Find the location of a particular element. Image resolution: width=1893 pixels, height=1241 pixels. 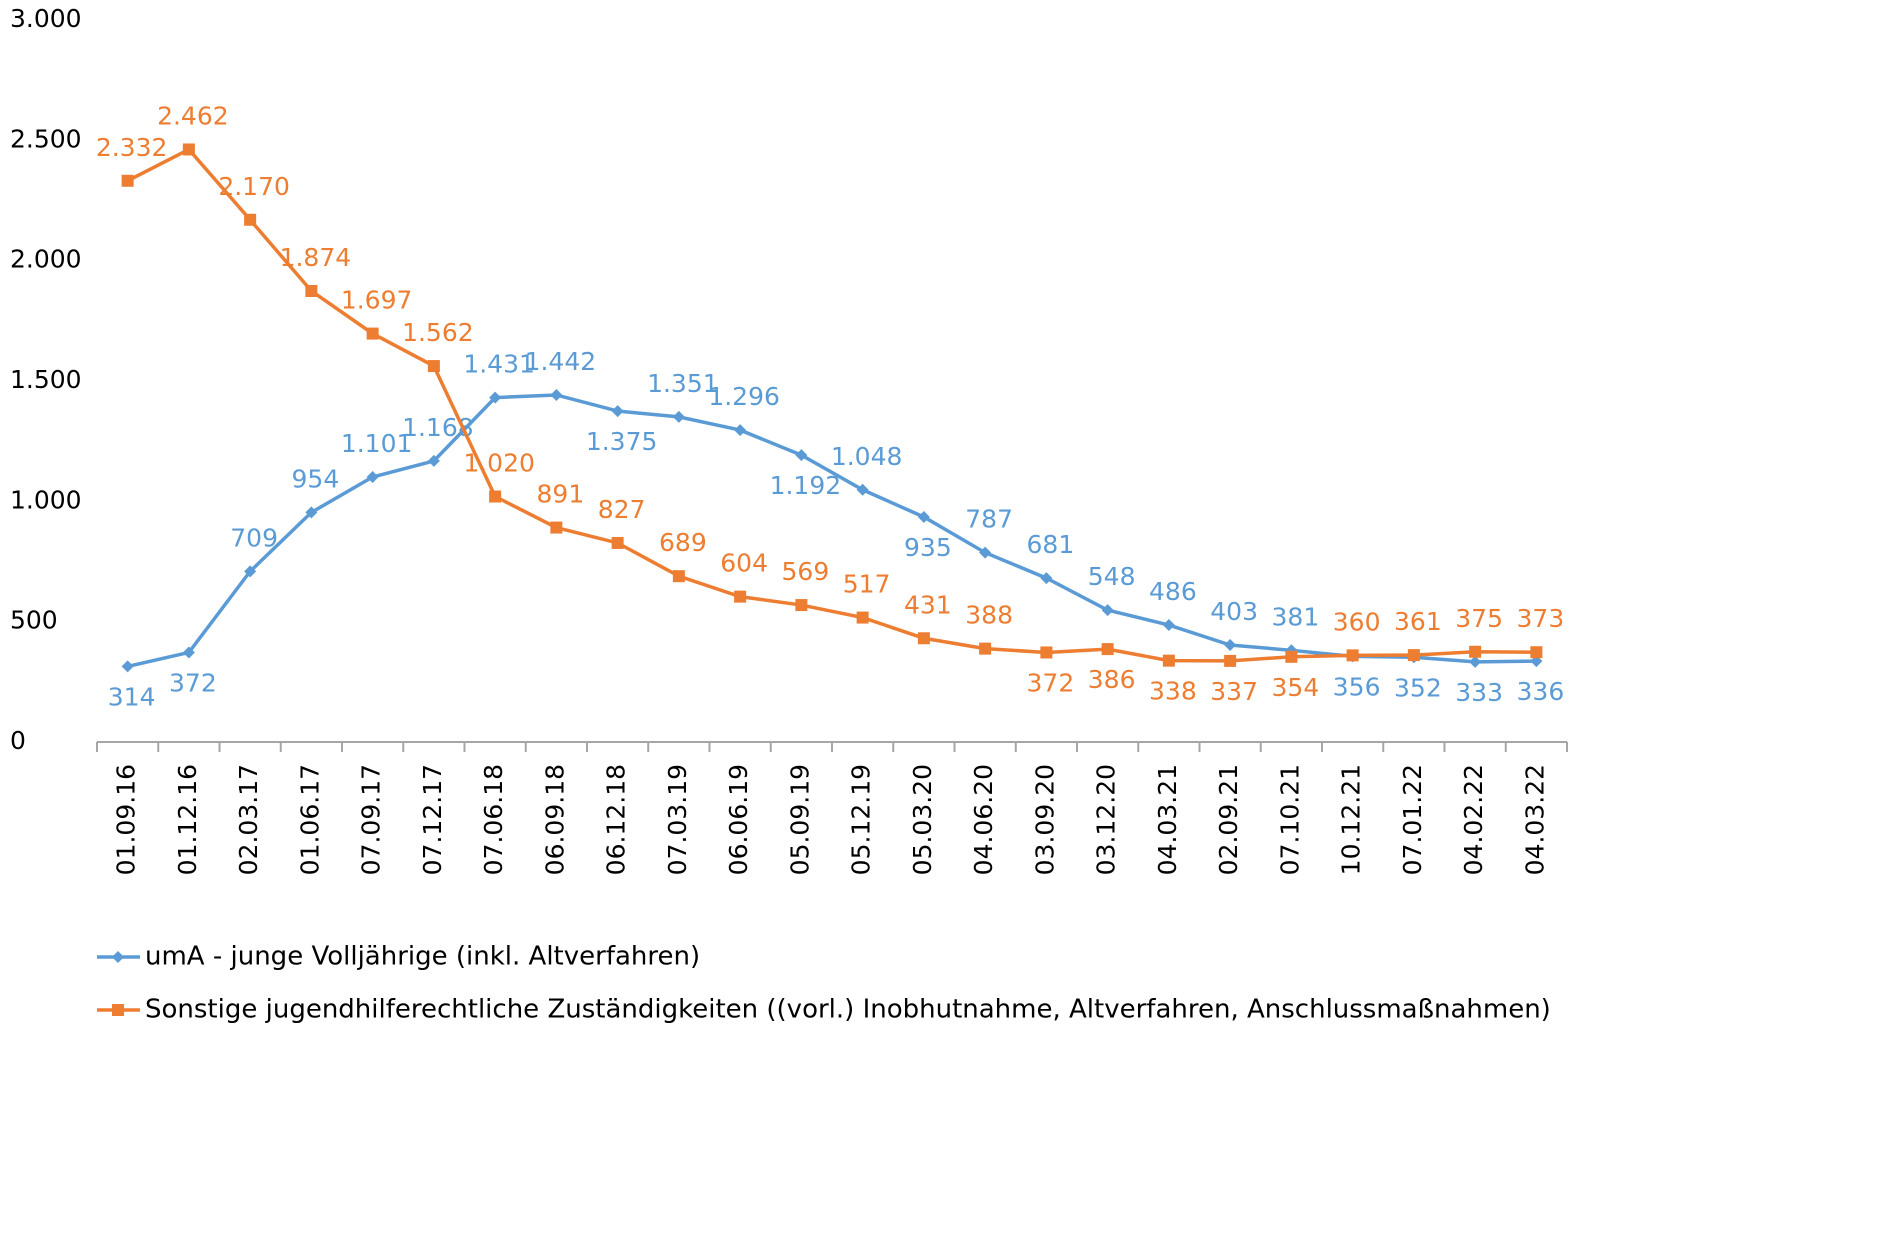

data-label: 486 is located at coordinates (1173, 591).